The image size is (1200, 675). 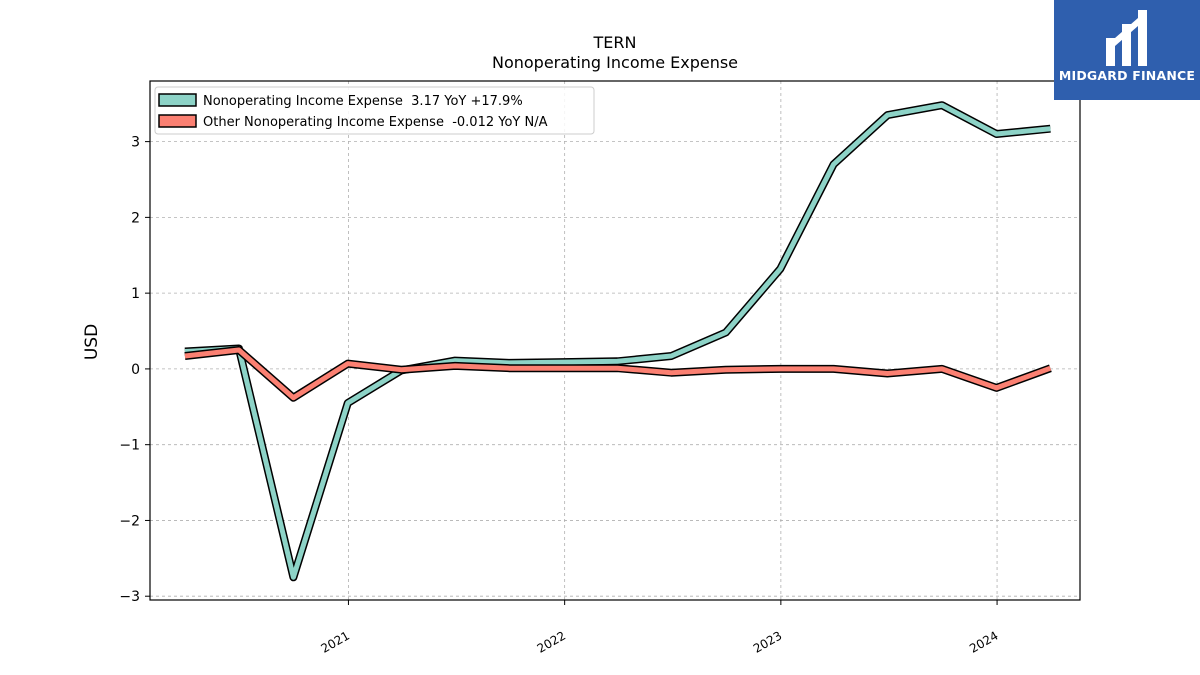 I want to click on x-tick-label: 2021, so click(x=334, y=641).